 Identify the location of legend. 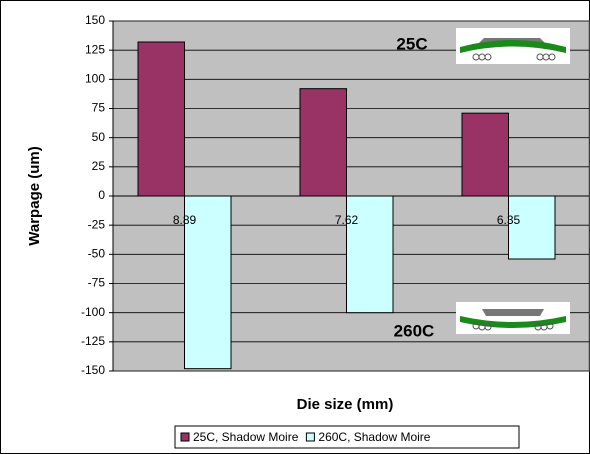
(347, 437).